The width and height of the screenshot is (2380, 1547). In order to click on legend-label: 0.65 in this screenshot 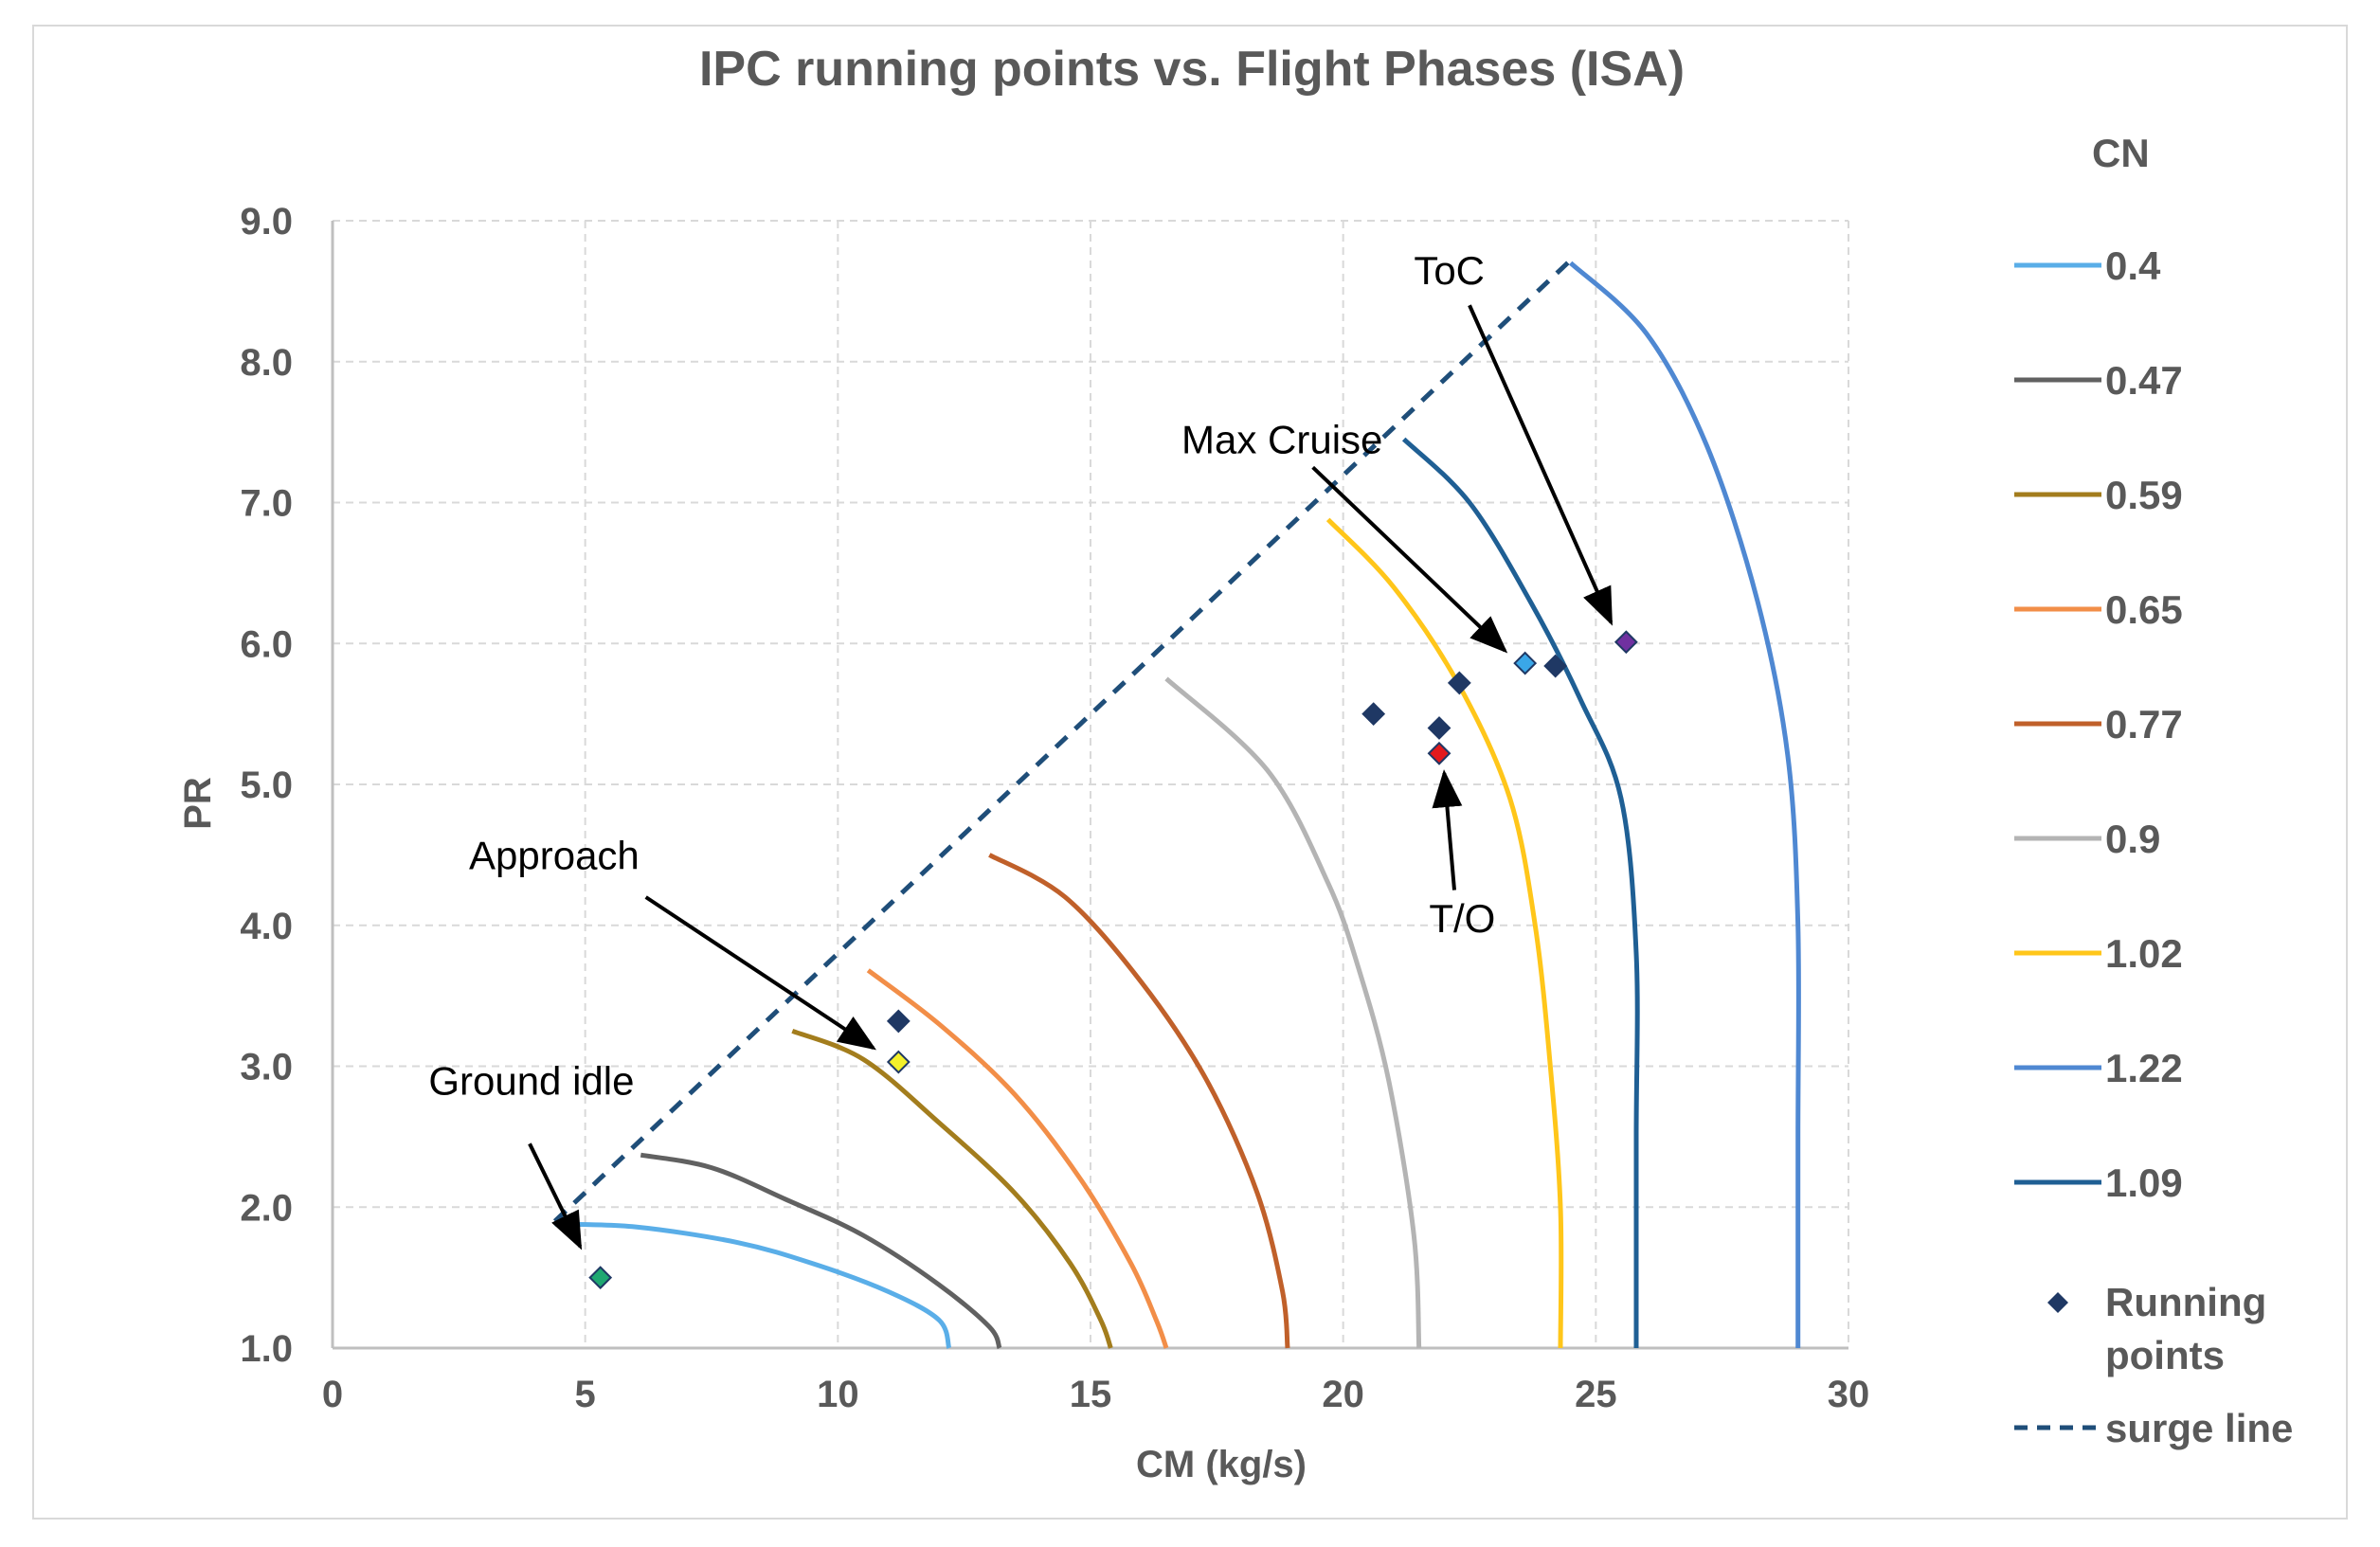, I will do `click(2144, 609)`.